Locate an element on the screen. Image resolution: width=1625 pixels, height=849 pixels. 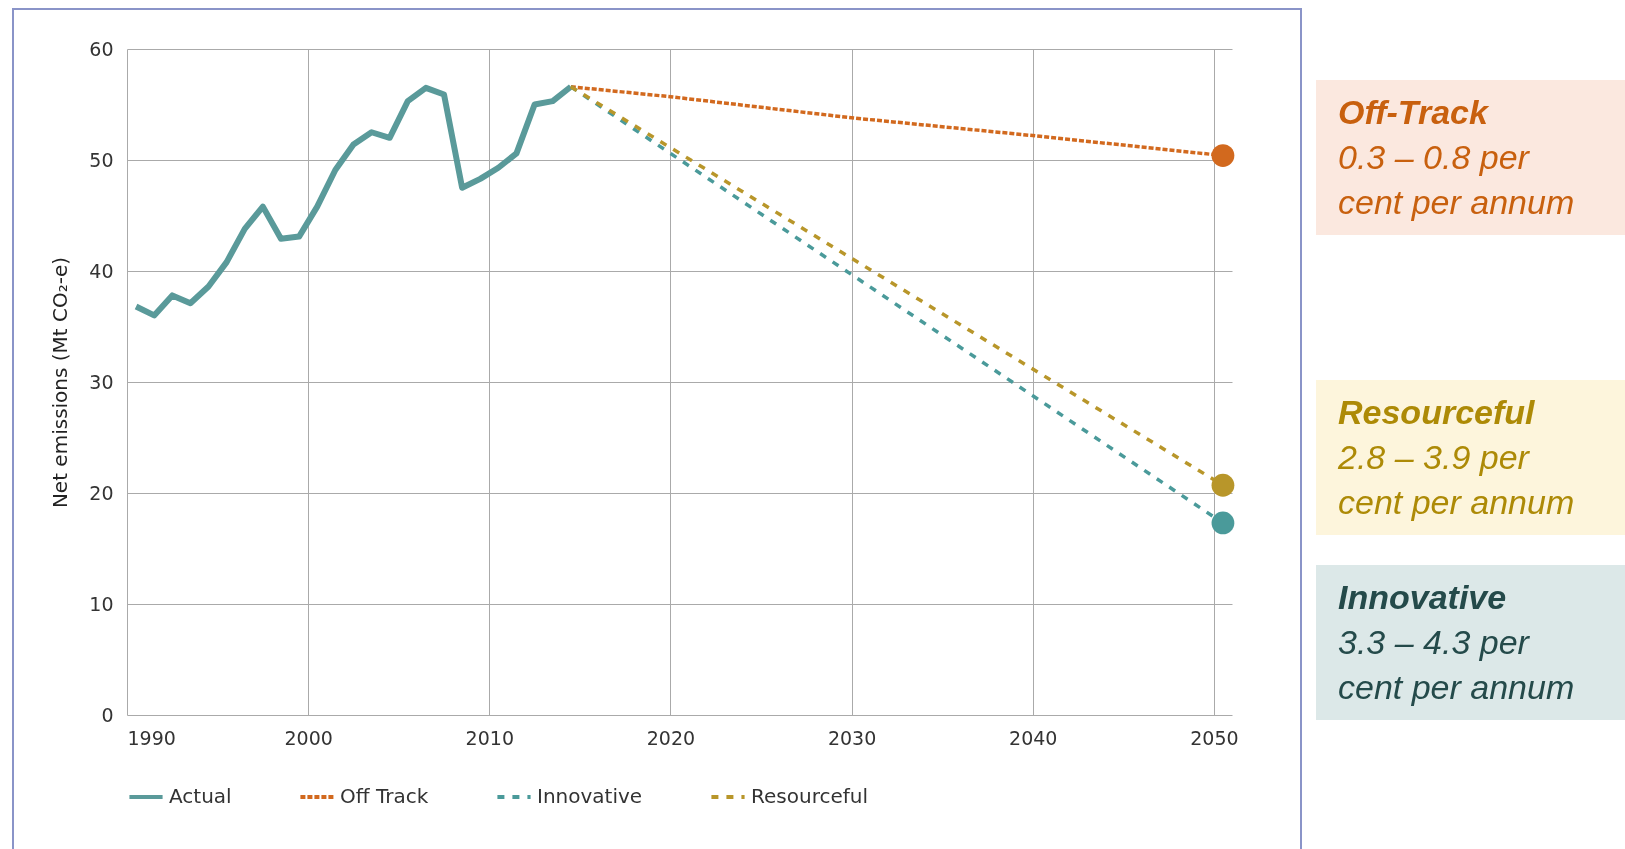
y-tick-label: 40 is located at coordinates (101, 270).